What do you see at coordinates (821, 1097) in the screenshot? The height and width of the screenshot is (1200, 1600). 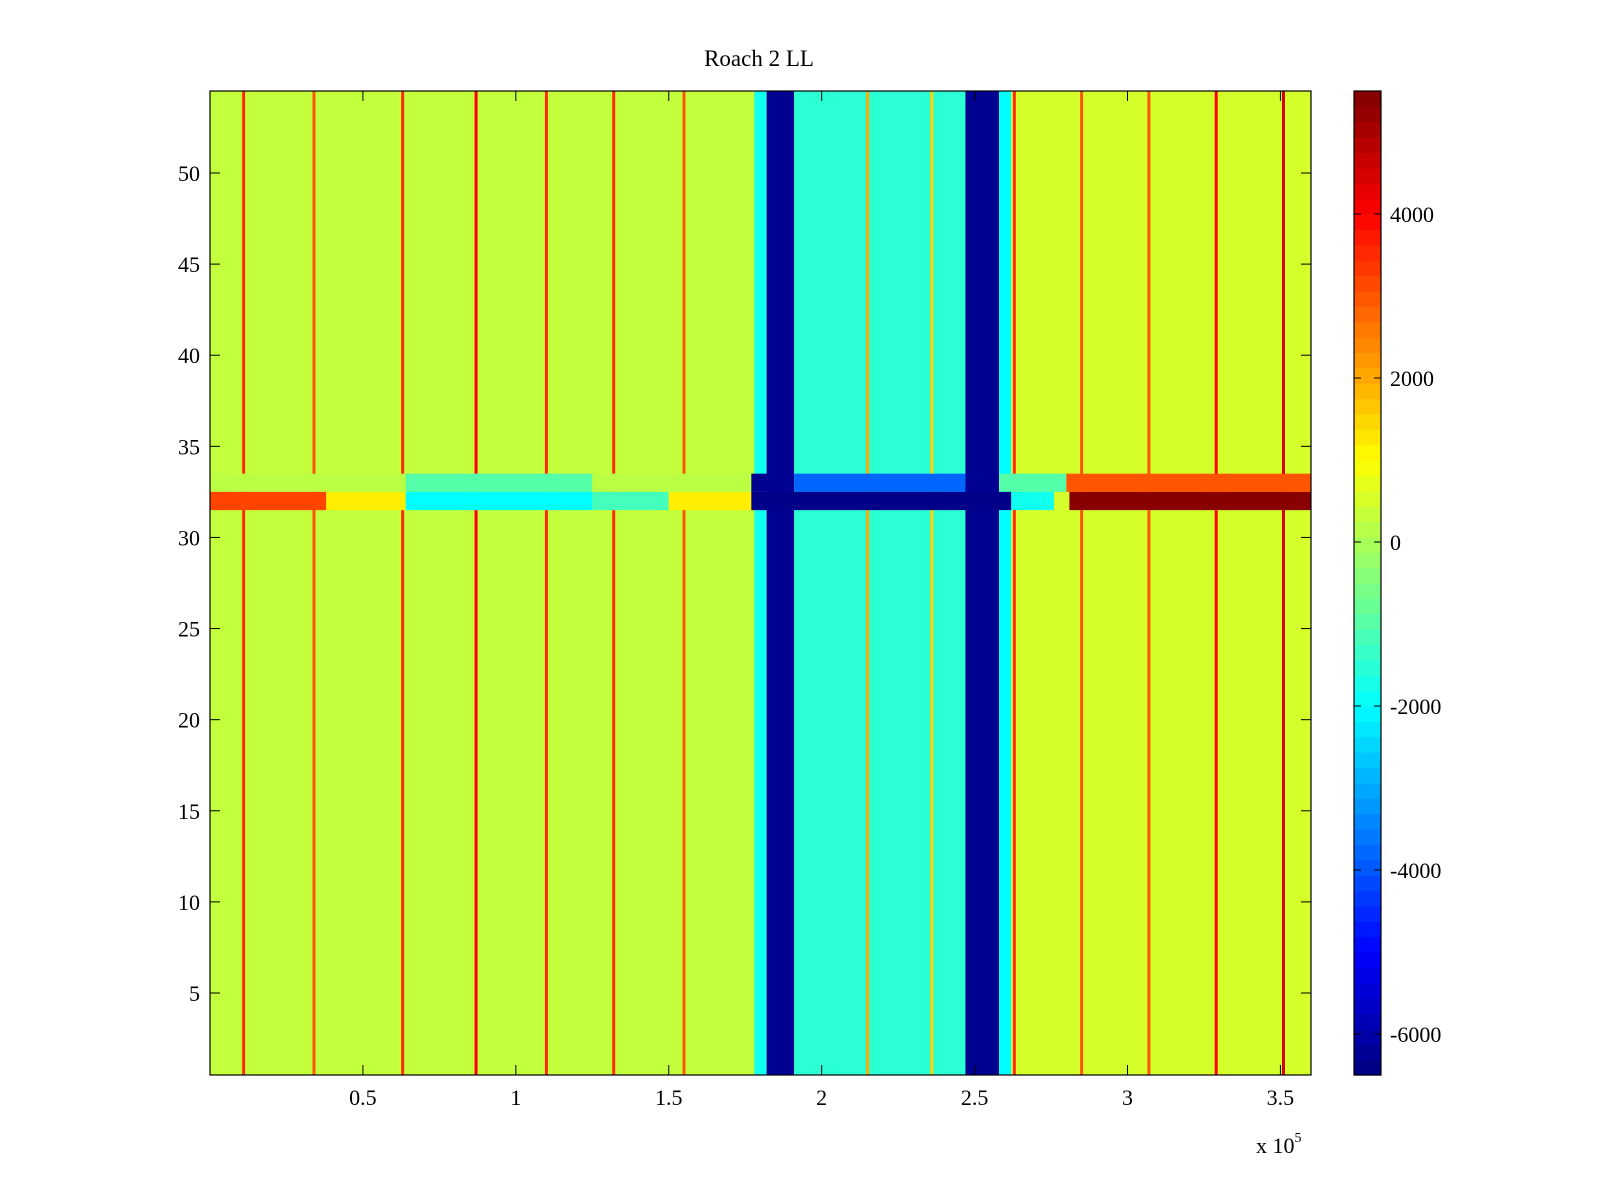 I see `x-tick-label: 2` at bounding box center [821, 1097].